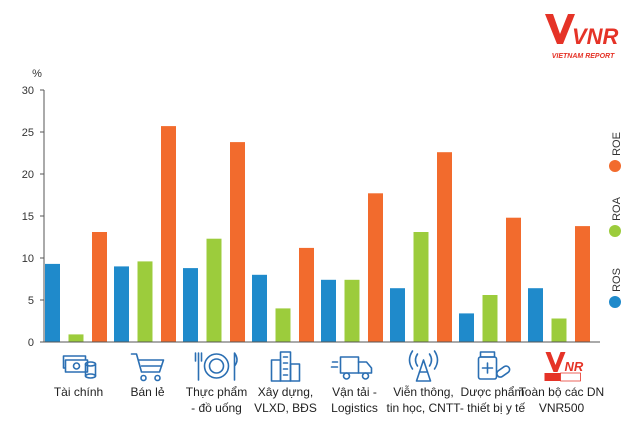 This screenshot has height=445, width=630. Describe the element at coordinates (423, 408) in the screenshot. I see `category-label: tin học, CNTT` at that location.